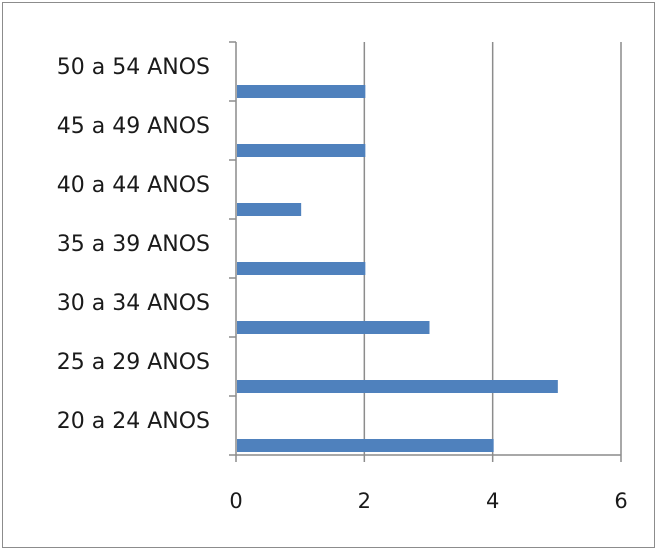 The image size is (657, 550). I want to click on category-label: 50 a 54 ANOS, so click(133, 67).